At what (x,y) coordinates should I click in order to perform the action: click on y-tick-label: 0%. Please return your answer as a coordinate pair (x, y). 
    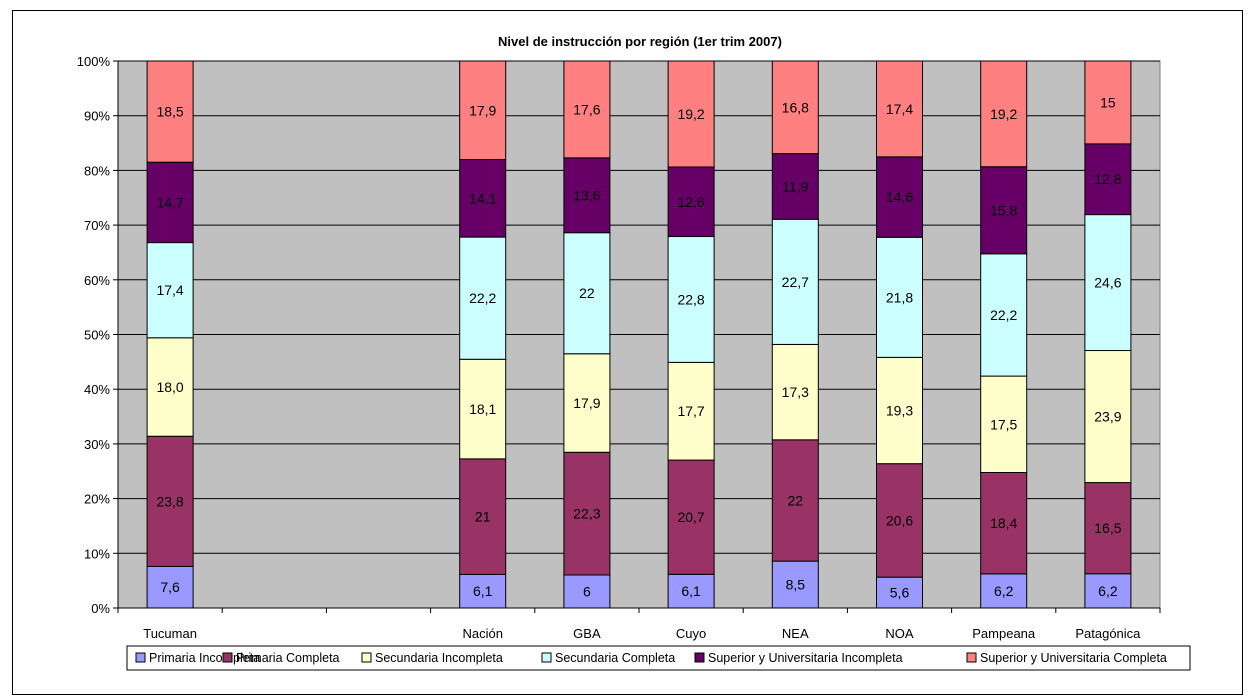
    Looking at the image, I should click on (100, 608).